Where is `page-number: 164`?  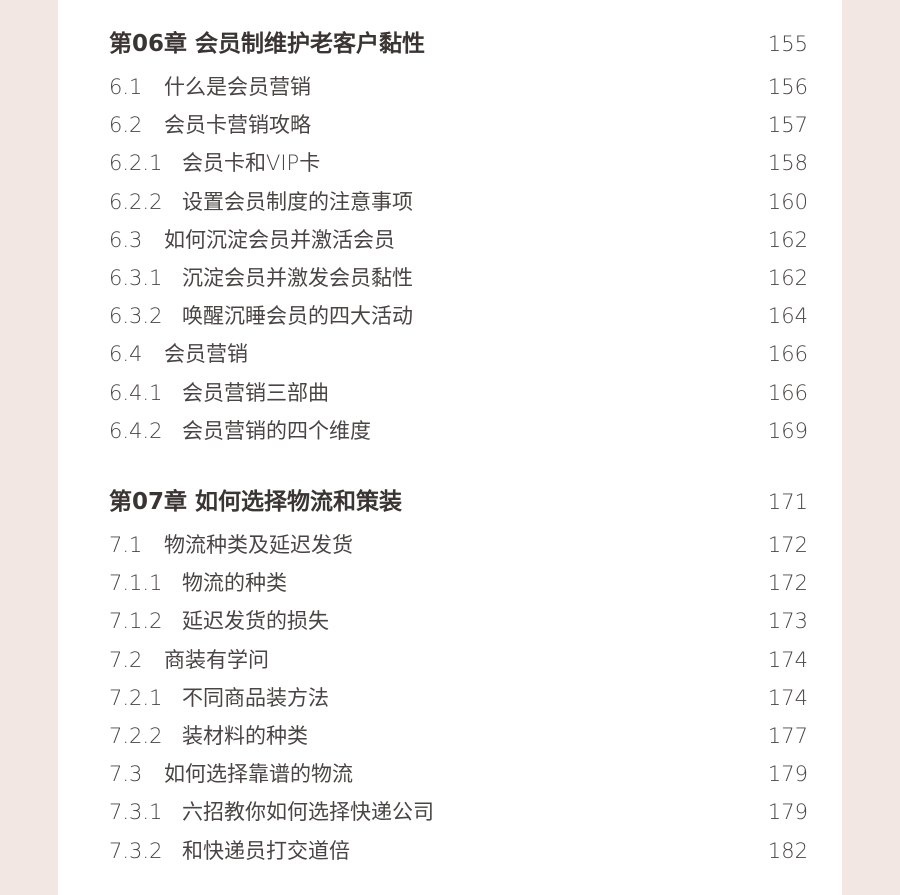
page-number: 164 is located at coordinates (787, 316).